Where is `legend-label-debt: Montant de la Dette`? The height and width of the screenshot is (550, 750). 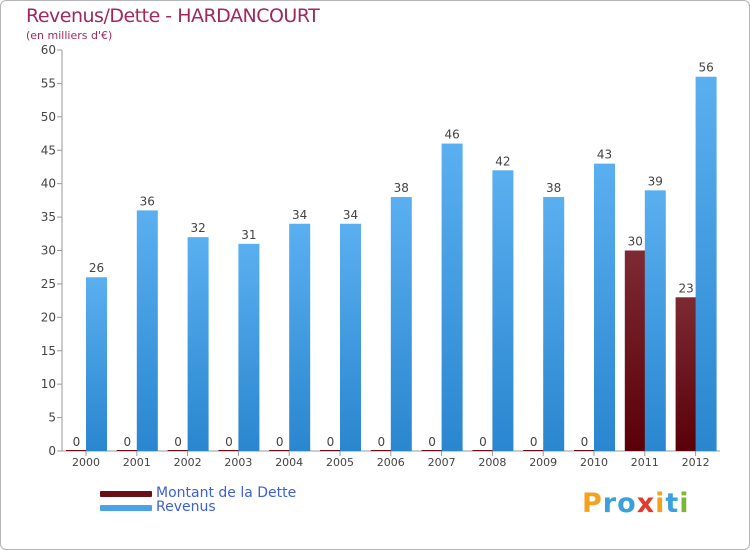 legend-label-debt: Montant de la Dette is located at coordinates (226, 493).